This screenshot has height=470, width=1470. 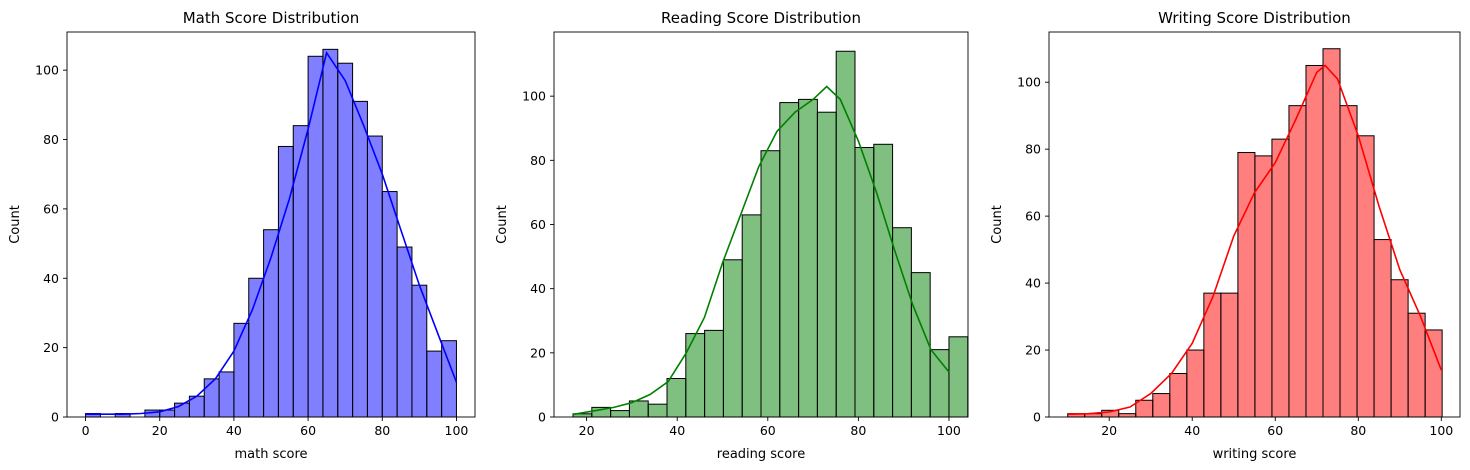 I want to click on chart-title: Reading Score Distribution, so click(x=761, y=18).